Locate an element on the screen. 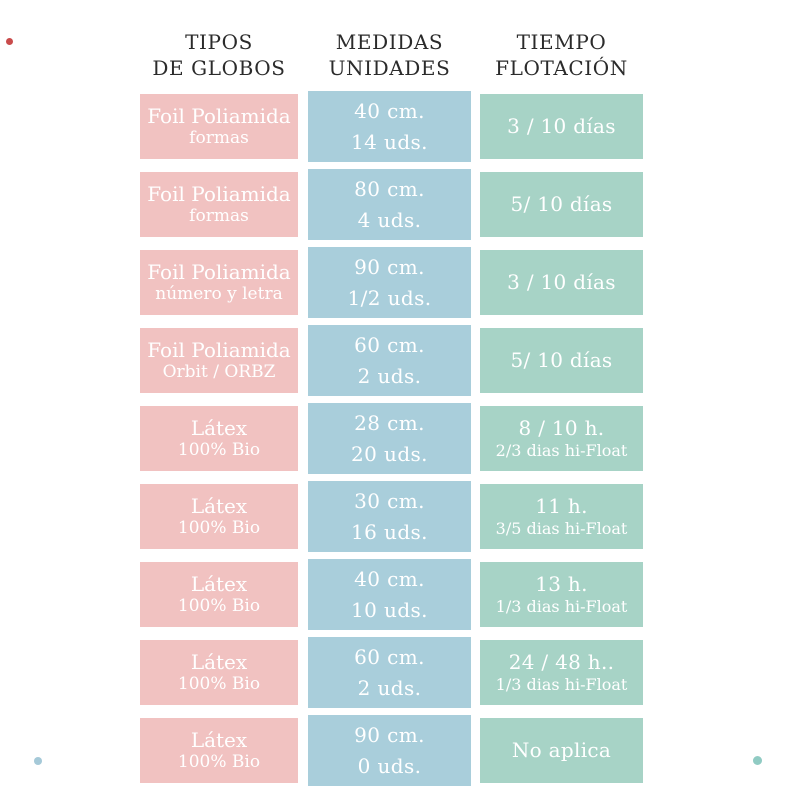 The width and height of the screenshot is (800, 800). float-time-label: 11 h. is located at coordinates (561, 506).